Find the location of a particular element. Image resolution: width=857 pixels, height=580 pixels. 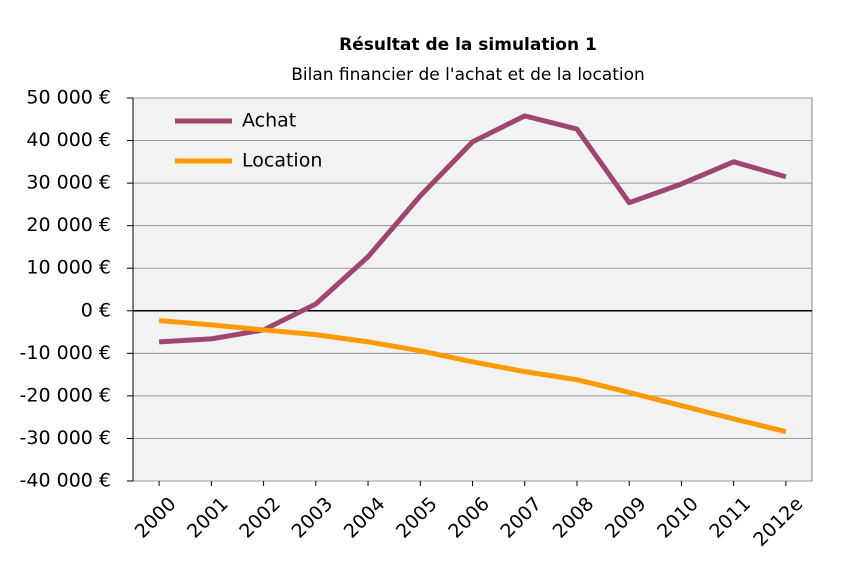

x-tick-label: 2012e is located at coordinates (778, 522).